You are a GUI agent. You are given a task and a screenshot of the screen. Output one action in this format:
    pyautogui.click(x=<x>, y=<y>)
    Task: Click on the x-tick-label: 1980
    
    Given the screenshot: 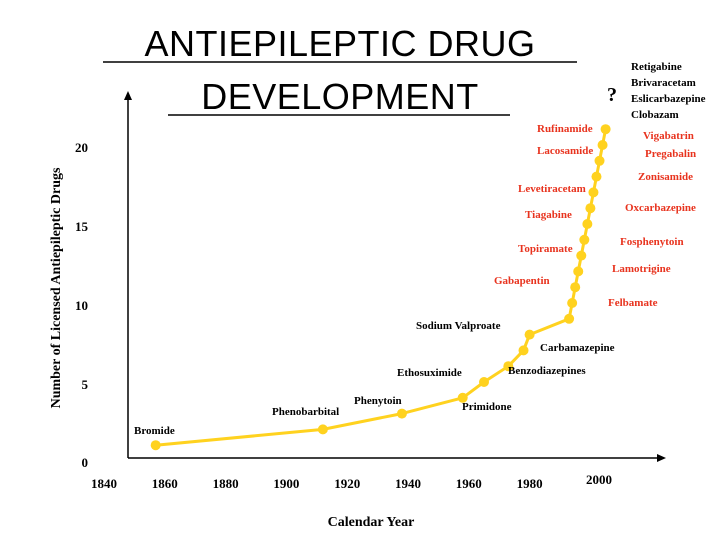 What is the action you would take?
    pyautogui.click(x=530, y=483)
    